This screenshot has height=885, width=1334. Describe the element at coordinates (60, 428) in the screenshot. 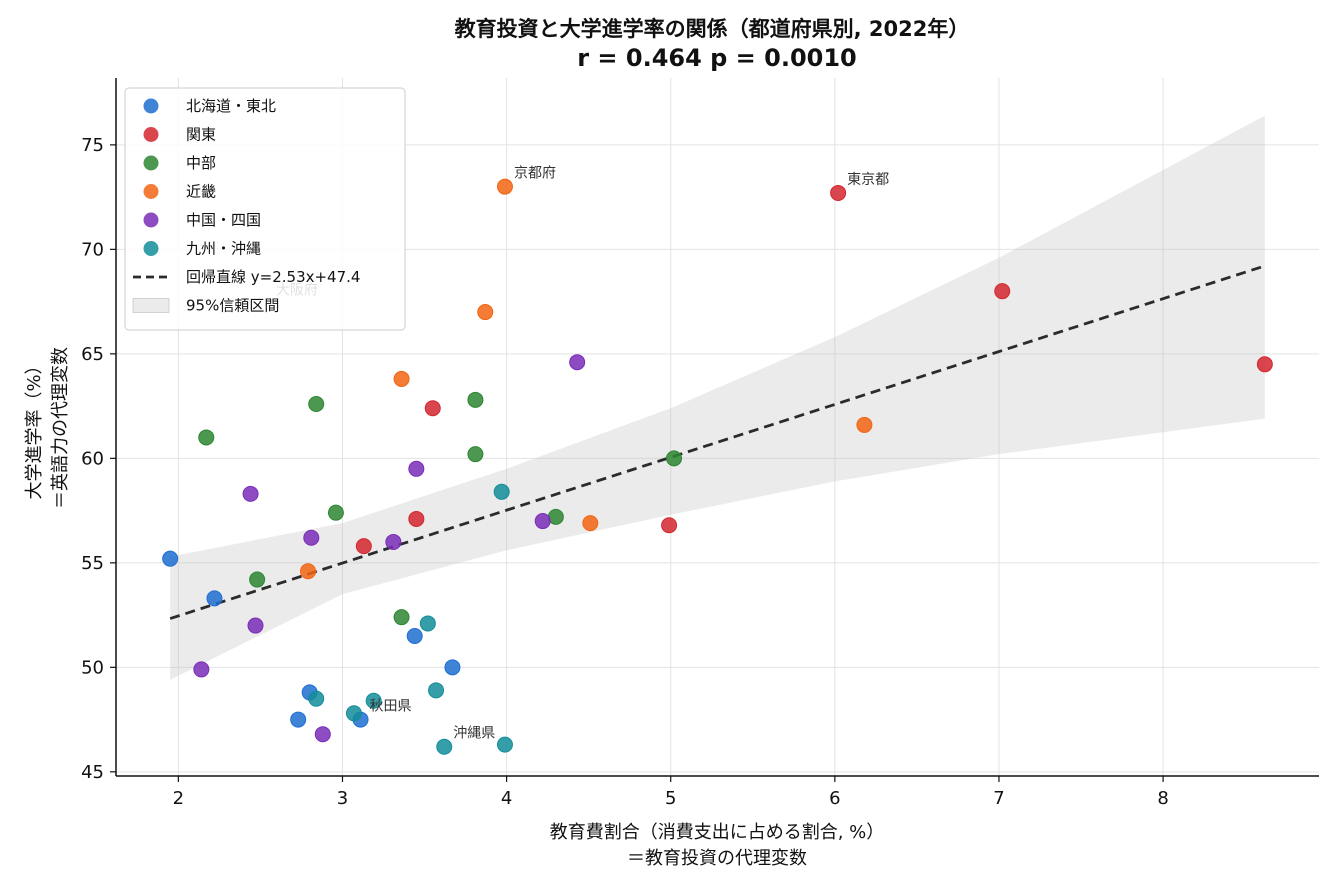

I see `y-axis-label-sub: ＝英語力の代理変数` at that location.